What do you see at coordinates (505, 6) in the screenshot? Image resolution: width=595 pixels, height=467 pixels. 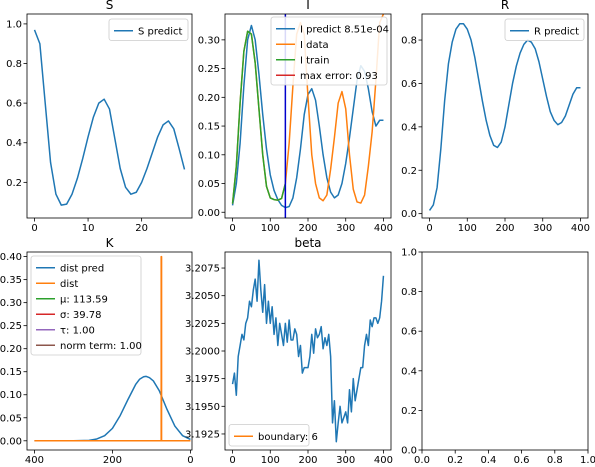 I see `chart-title: R` at bounding box center [505, 6].